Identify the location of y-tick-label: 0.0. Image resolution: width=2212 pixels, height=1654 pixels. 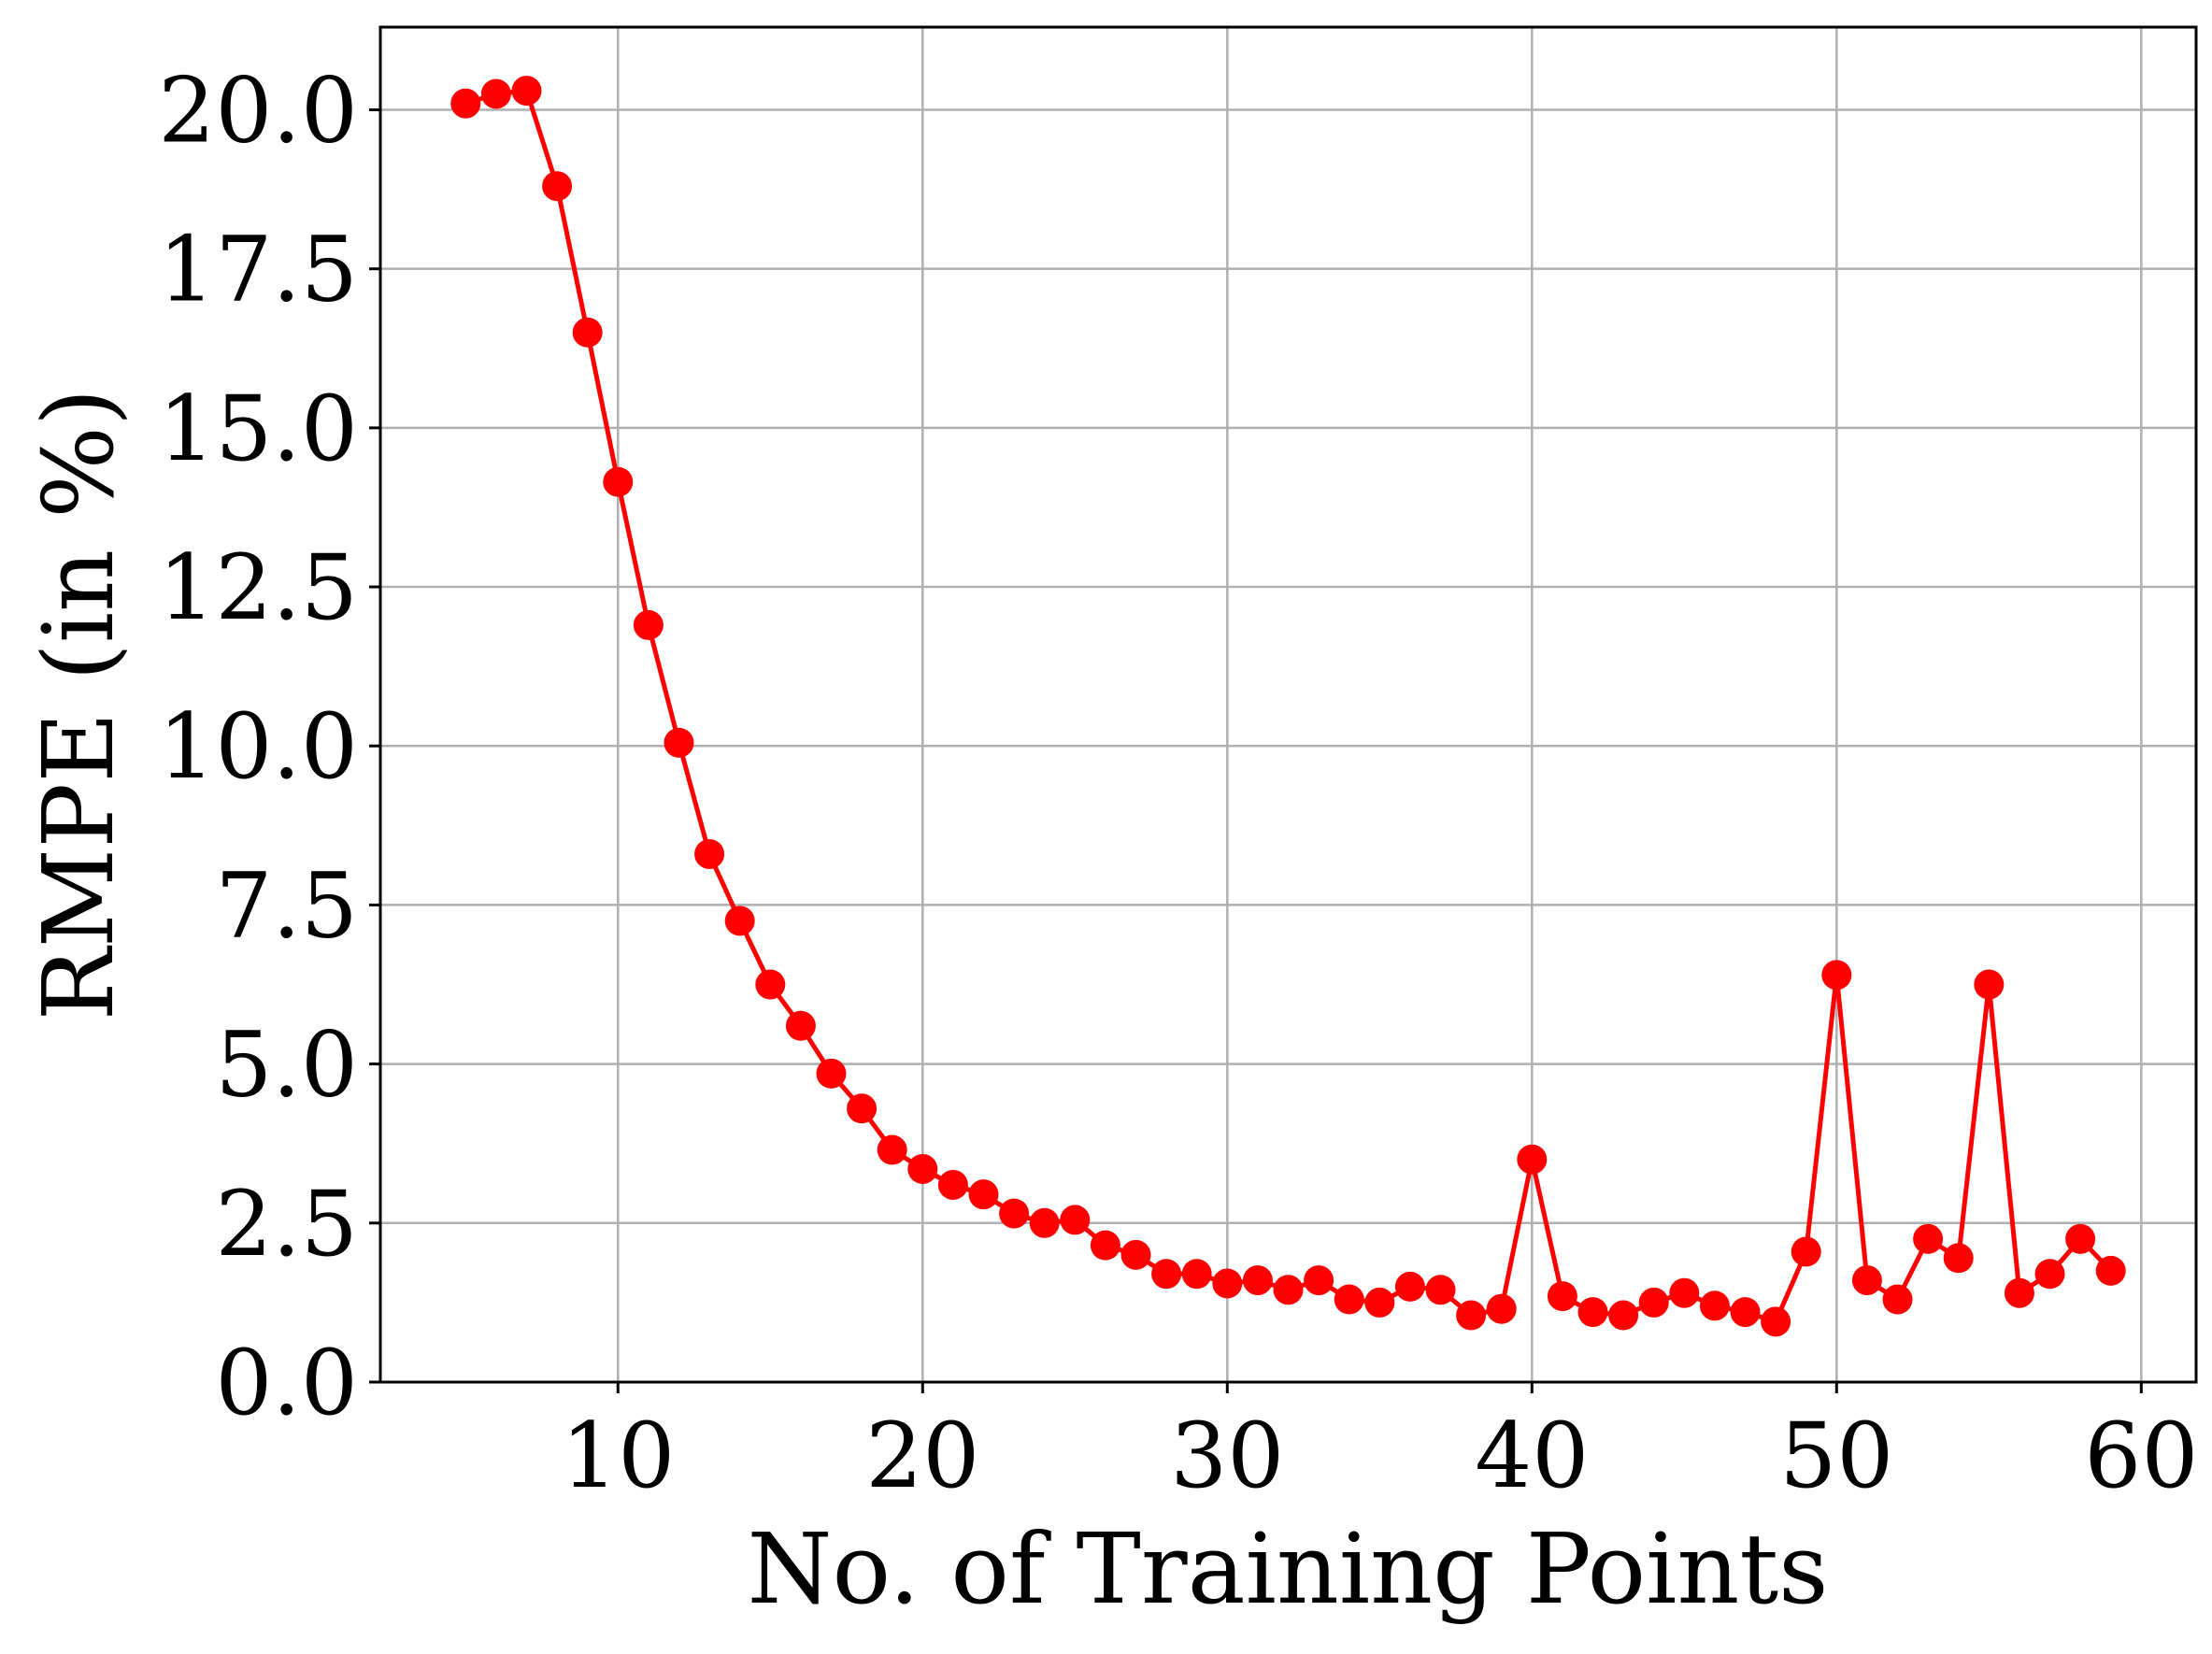
(286, 1383).